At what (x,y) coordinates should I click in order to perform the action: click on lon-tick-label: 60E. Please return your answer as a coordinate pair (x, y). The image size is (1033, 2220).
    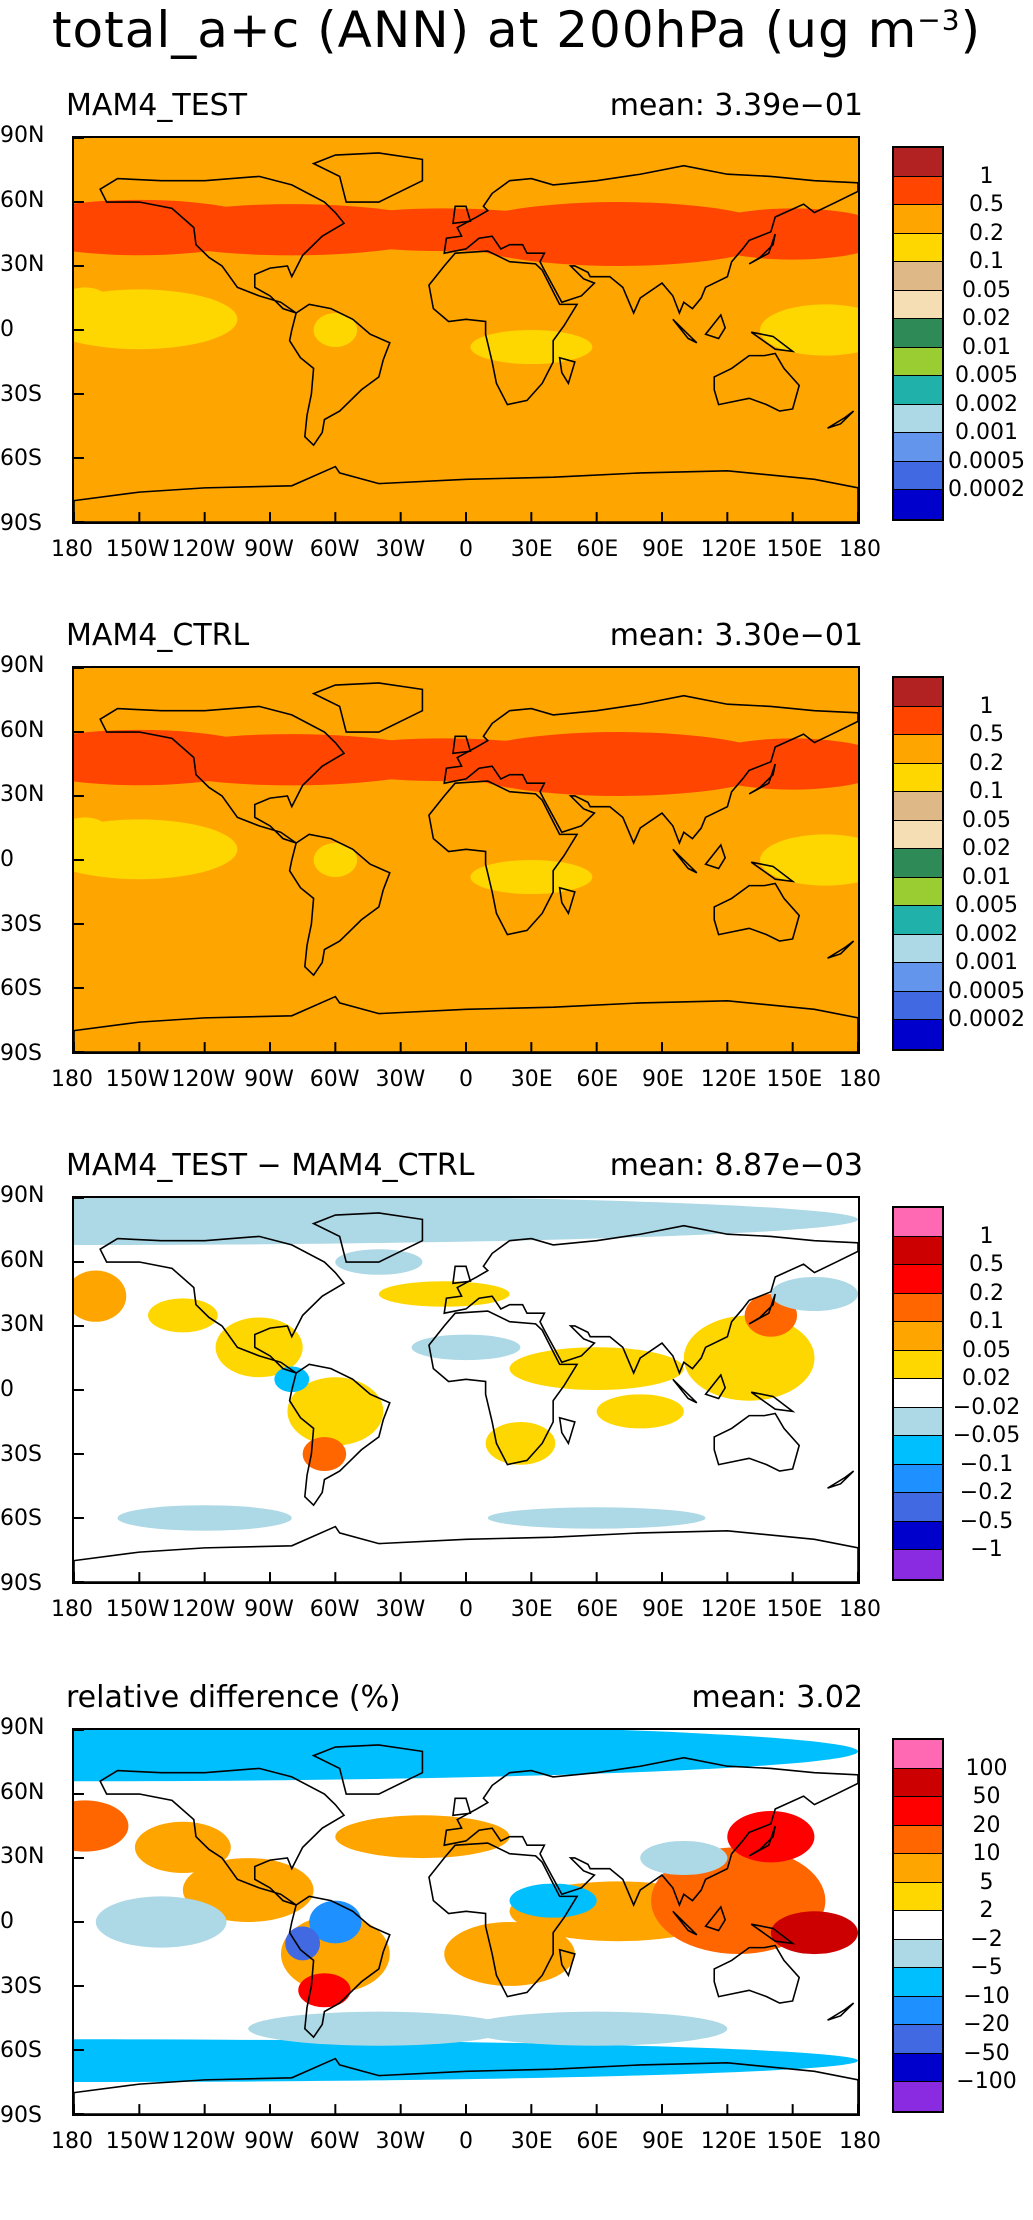
    Looking at the image, I should click on (597, 2141).